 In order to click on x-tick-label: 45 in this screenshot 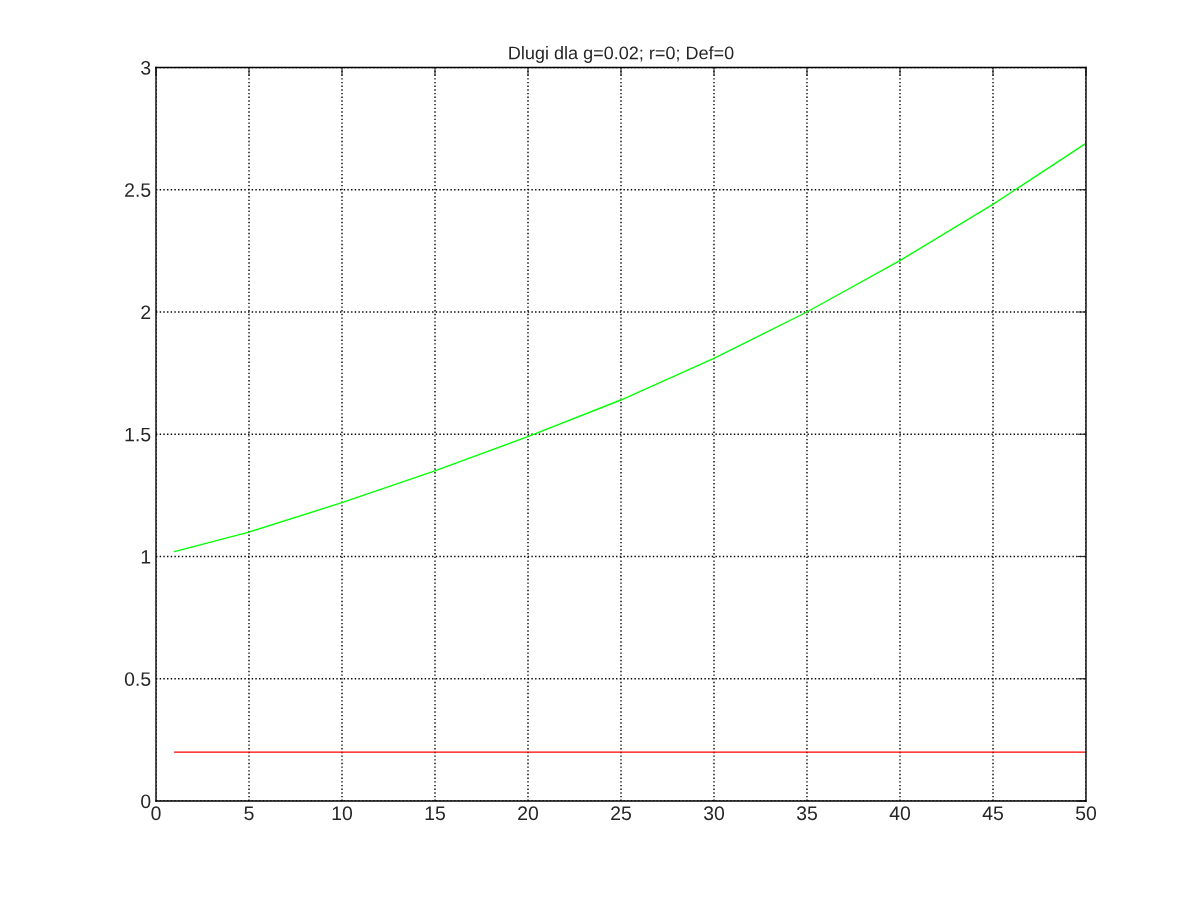, I will do `click(992, 813)`.